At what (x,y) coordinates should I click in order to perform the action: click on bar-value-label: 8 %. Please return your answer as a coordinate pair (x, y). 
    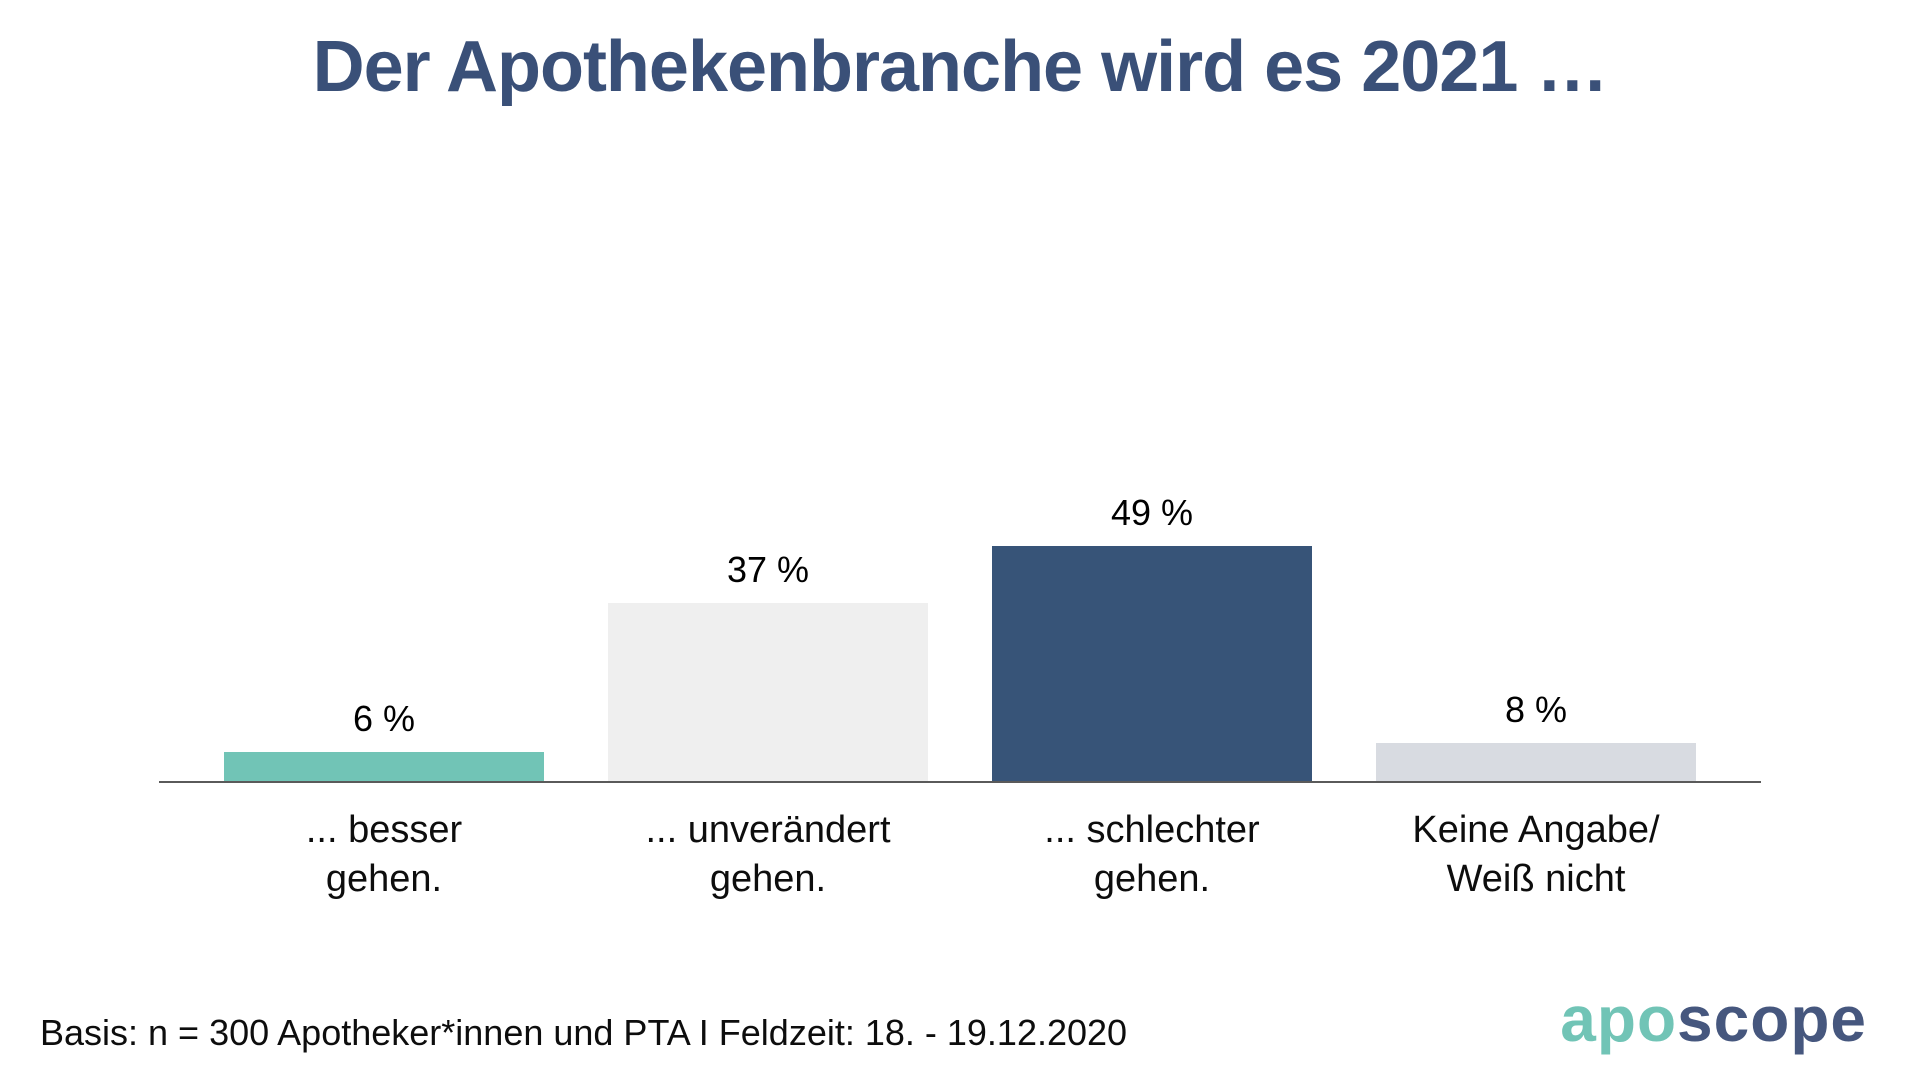
    Looking at the image, I should click on (1536, 709).